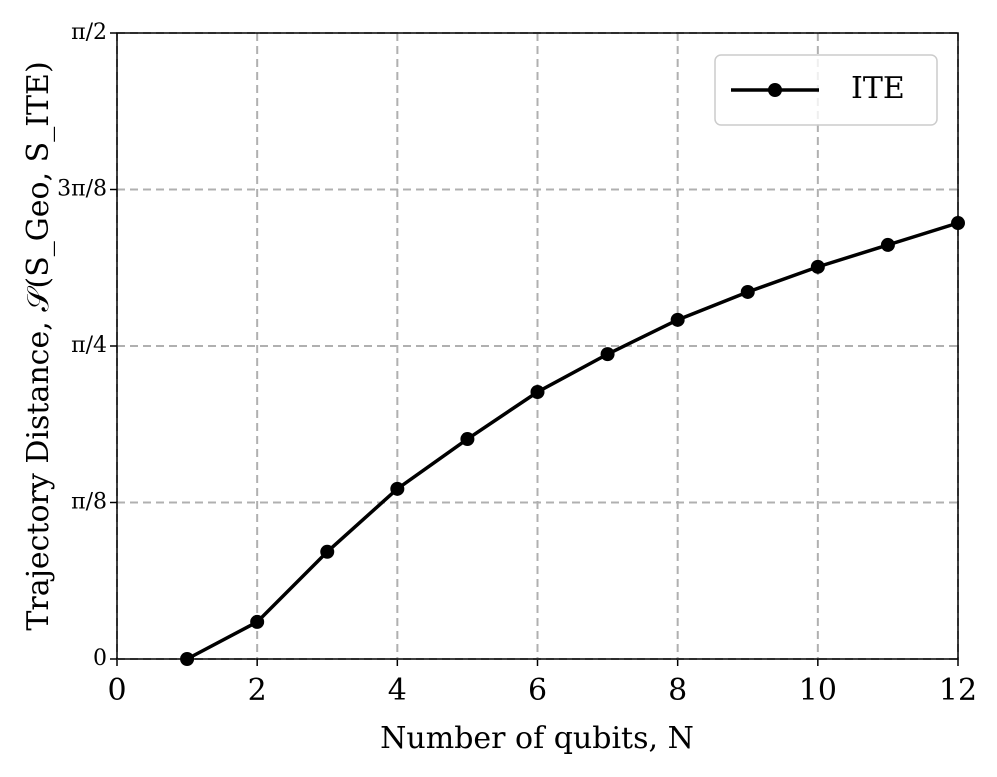 Image resolution: width=997 pixels, height=777 pixels. What do you see at coordinates (257, 690) in the screenshot?
I see `x-tick-label: 2` at bounding box center [257, 690].